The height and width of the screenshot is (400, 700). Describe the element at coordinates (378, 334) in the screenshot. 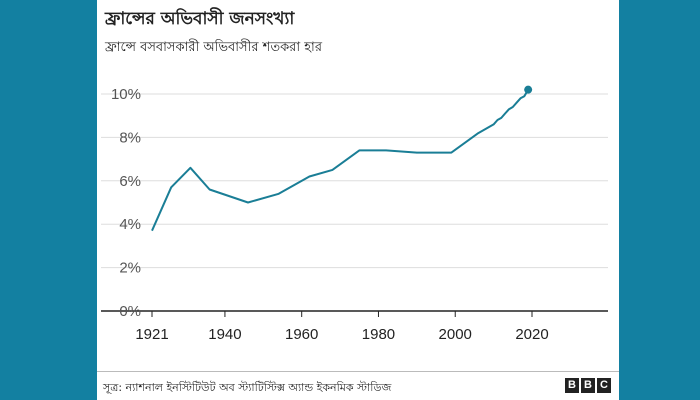

I see `x-tick-label: 1980` at that location.